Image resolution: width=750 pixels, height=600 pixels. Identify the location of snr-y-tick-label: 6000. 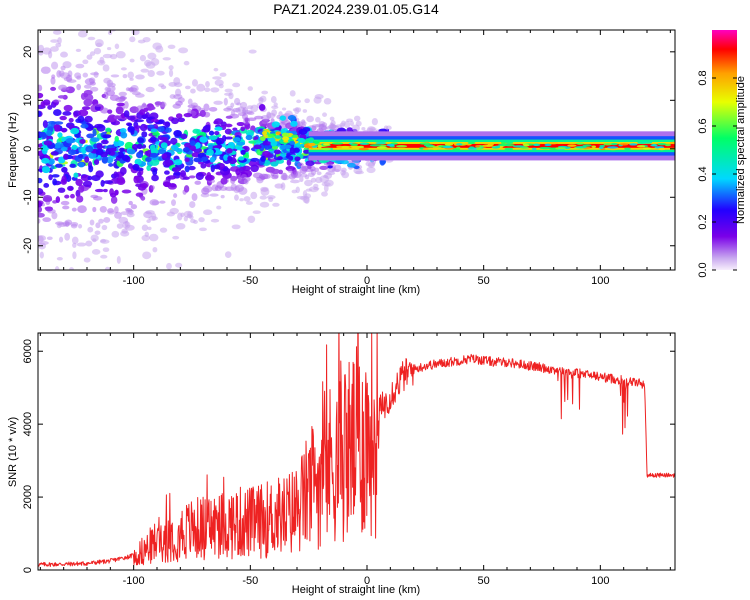
(28, 351).